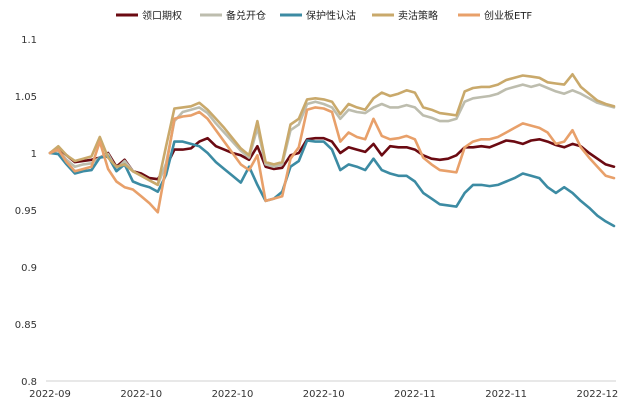 The width and height of the screenshot is (624, 418). What do you see at coordinates (29, 268) in the screenshot?
I see `y-tick-label: 0.9` at bounding box center [29, 268].